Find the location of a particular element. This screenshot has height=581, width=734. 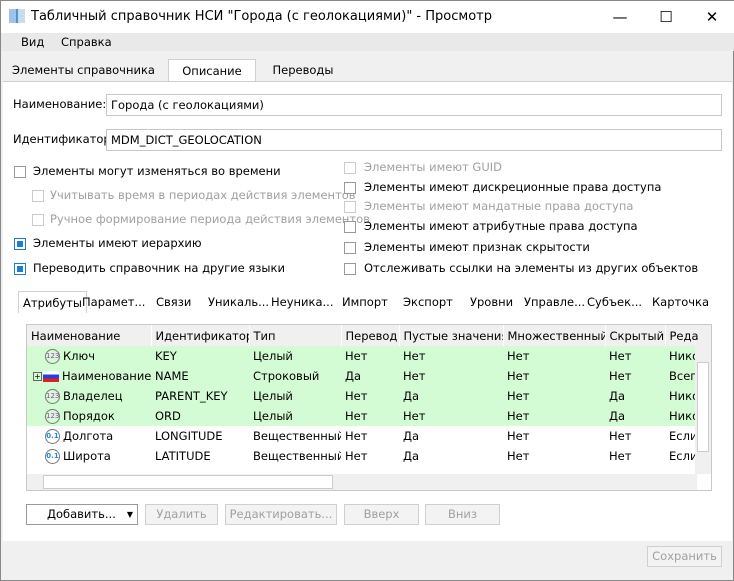

edit-value: Если is located at coordinates (683, 456).